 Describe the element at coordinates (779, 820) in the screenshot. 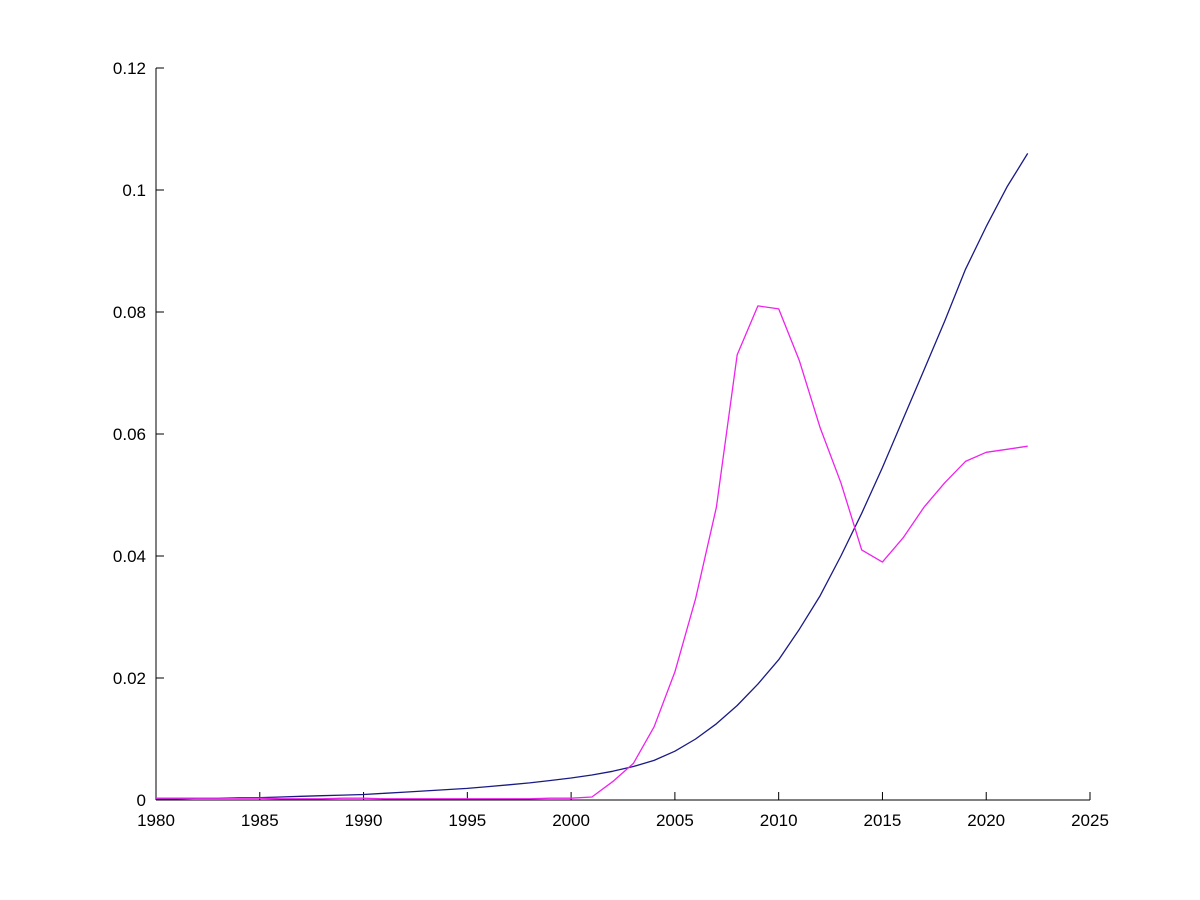

I see `x-tick-label: 2010` at that location.